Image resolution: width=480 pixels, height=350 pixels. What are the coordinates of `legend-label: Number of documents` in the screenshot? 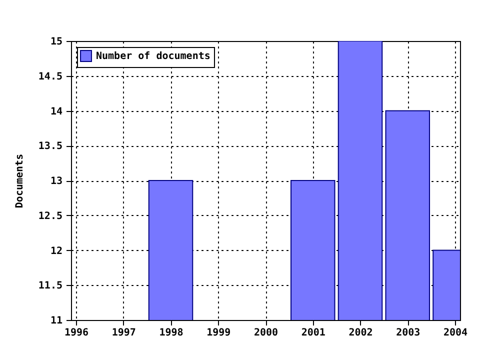 It's located at (153, 56).